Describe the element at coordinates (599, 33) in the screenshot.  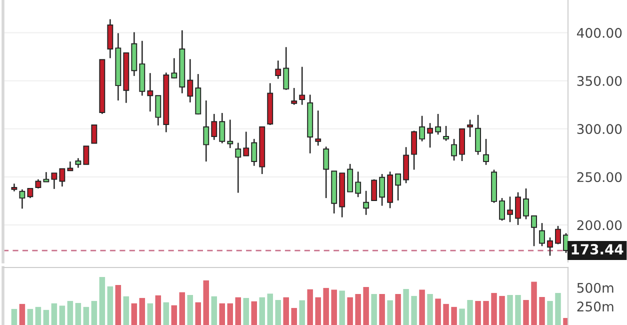
I see `y-tick-label: 400.00` at that location.